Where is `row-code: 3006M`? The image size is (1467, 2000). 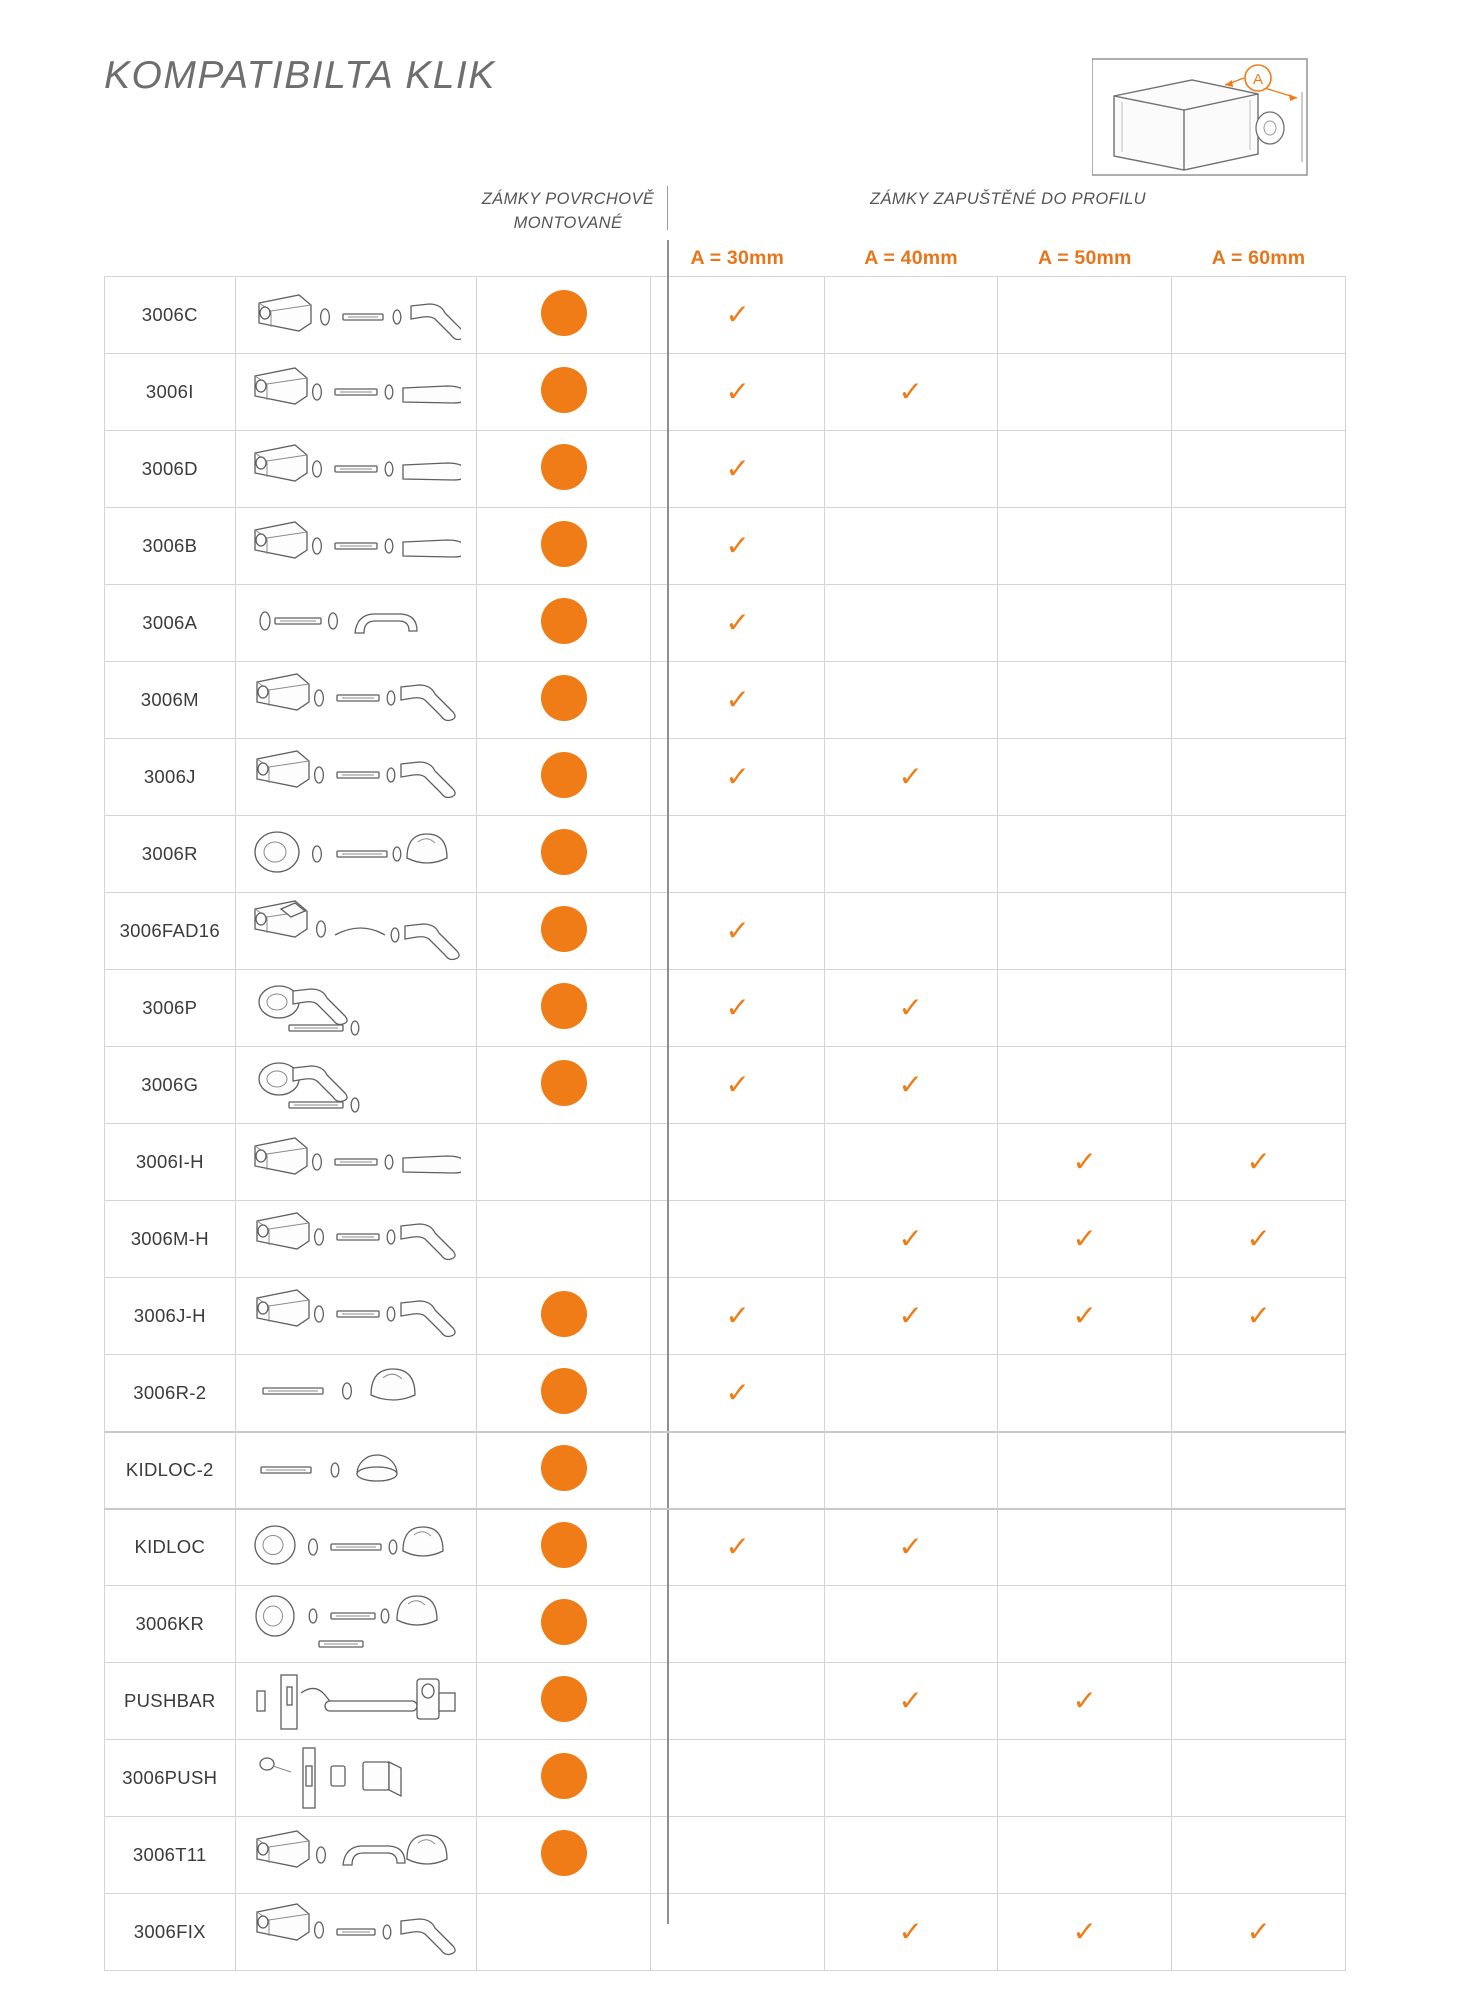 row-code: 3006M is located at coordinates (170, 700).